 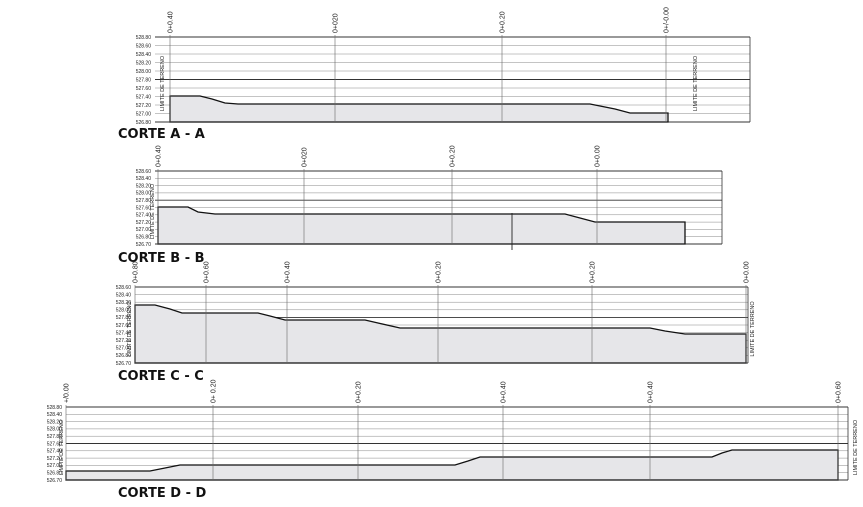 I want to click on section-title: CORTE C - C, so click(x=161, y=376).